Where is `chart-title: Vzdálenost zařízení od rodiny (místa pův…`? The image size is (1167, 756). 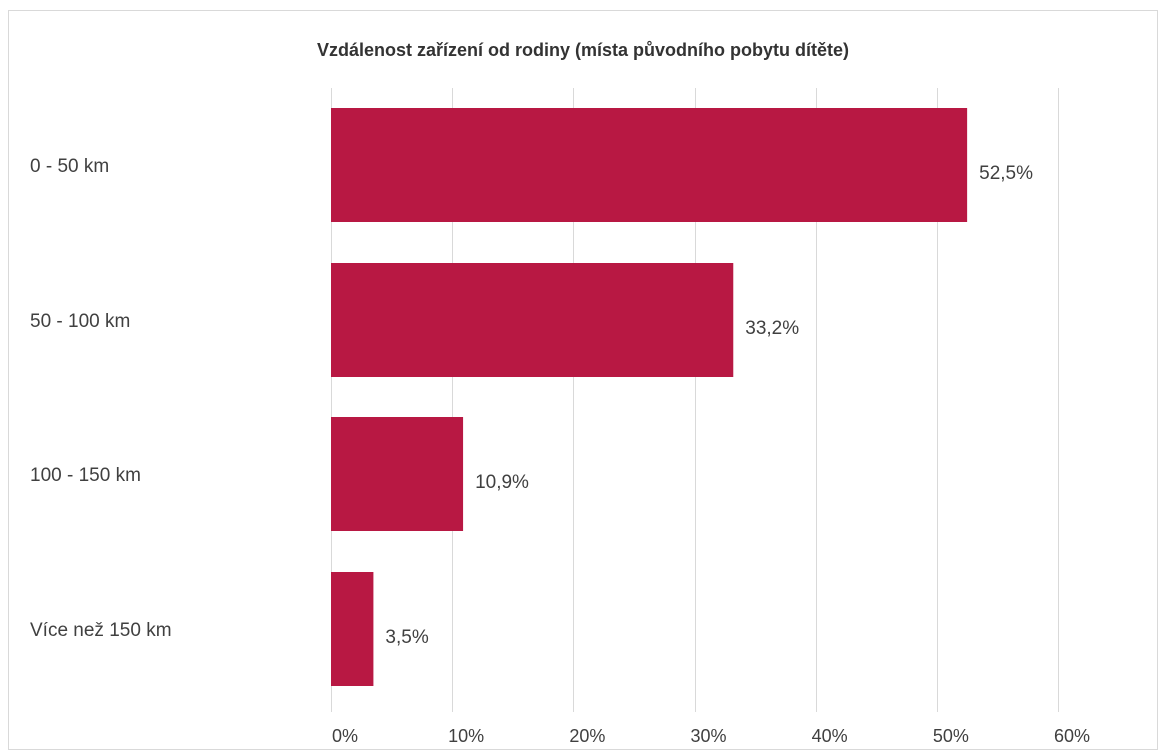
chart-title: Vzdálenost zařízení od rodiny (místa pův… is located at coordinates (583, 50).